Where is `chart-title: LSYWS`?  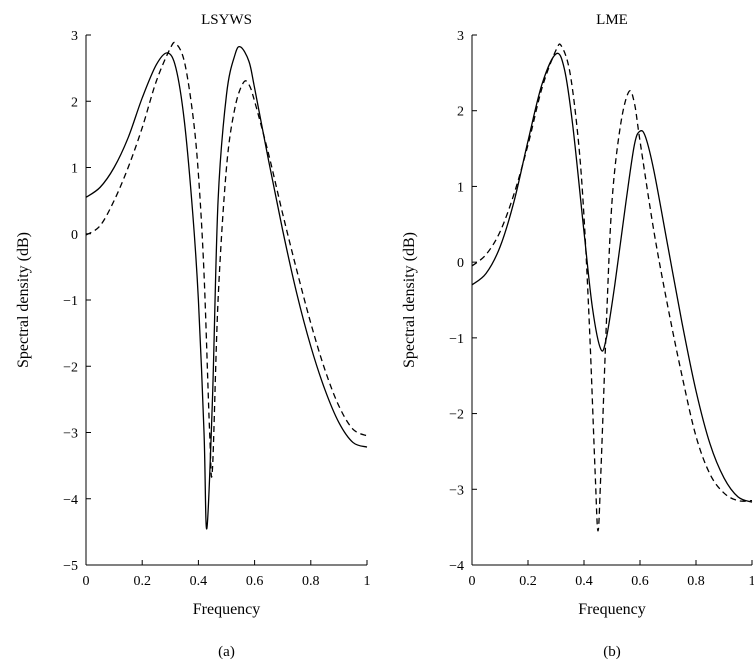
chart-title: LSYWS is located at coordinates (226, 20).